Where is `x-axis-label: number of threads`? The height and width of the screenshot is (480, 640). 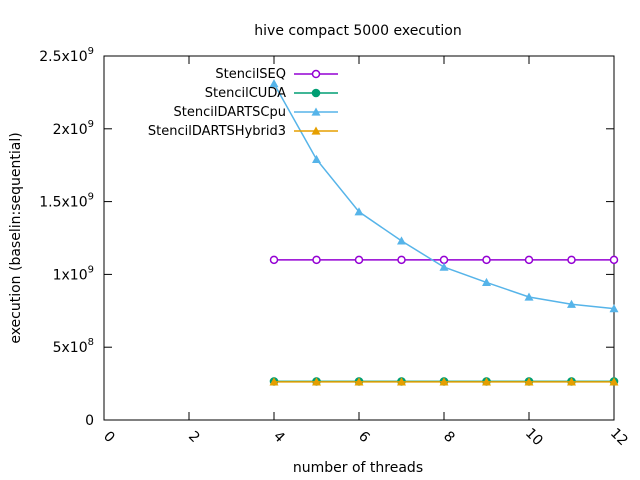 x-axis-label: number of threads is located at coordinates (358, 468).